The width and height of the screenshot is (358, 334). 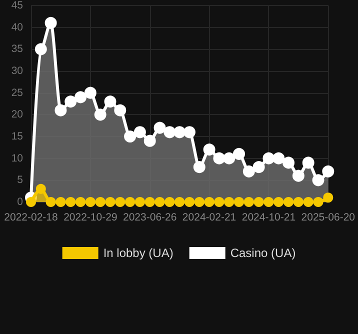 I want to click on x-tick-label: 2022-10-29, so click(x=91, y=218).